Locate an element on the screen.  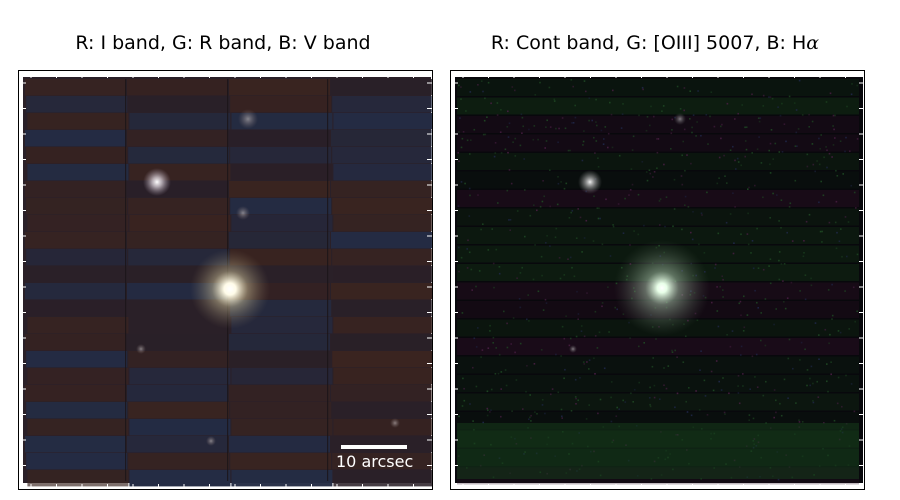
faint-star-right is located at coordinates (395, 423).